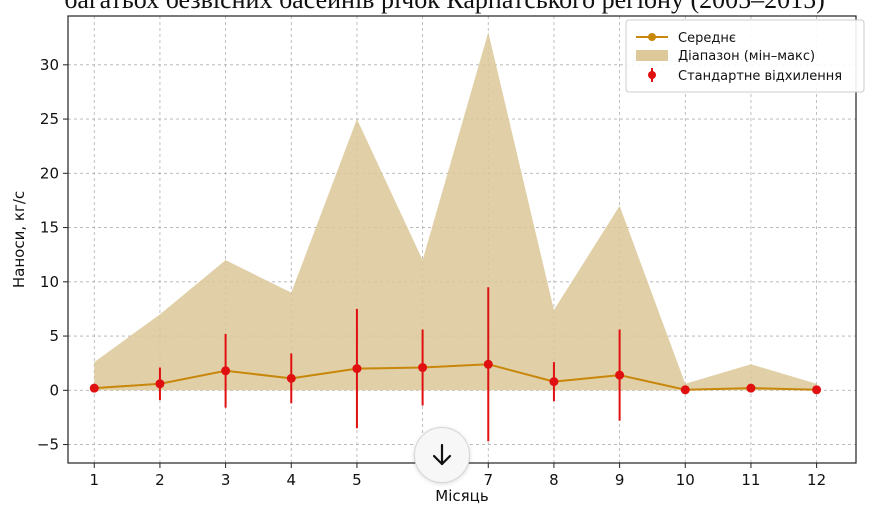 The image size is (889, 505). Describe the element at coordinates (620, 480) in the screenshot. I see `x-tick-label-9: 9` at that location.